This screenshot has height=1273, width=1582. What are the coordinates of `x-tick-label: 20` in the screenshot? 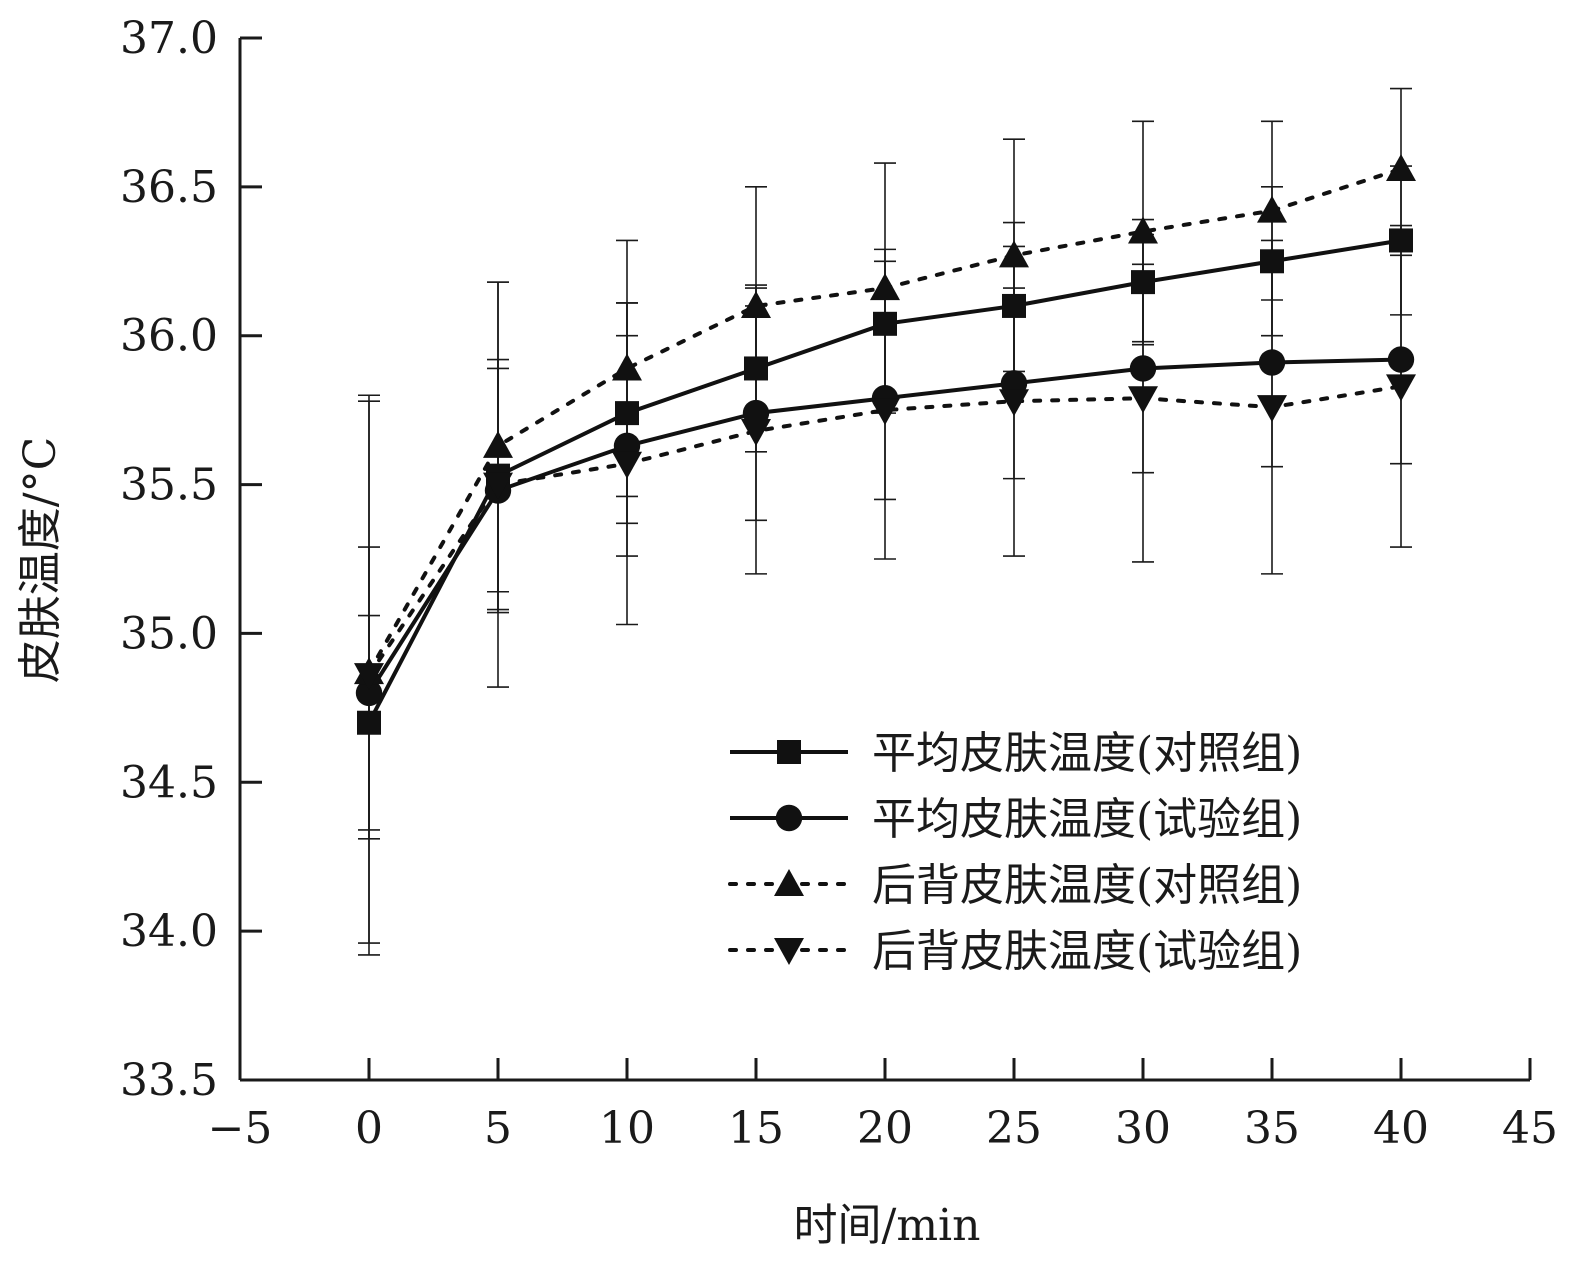 It's located at (885, 1128).